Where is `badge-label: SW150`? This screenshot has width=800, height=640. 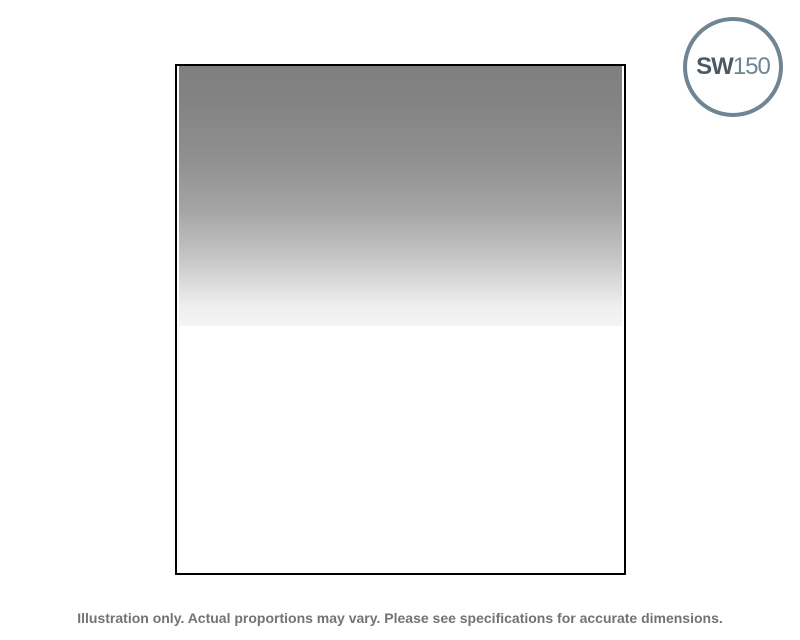
badge-label: SW150 is located at coordinates (733, 67).